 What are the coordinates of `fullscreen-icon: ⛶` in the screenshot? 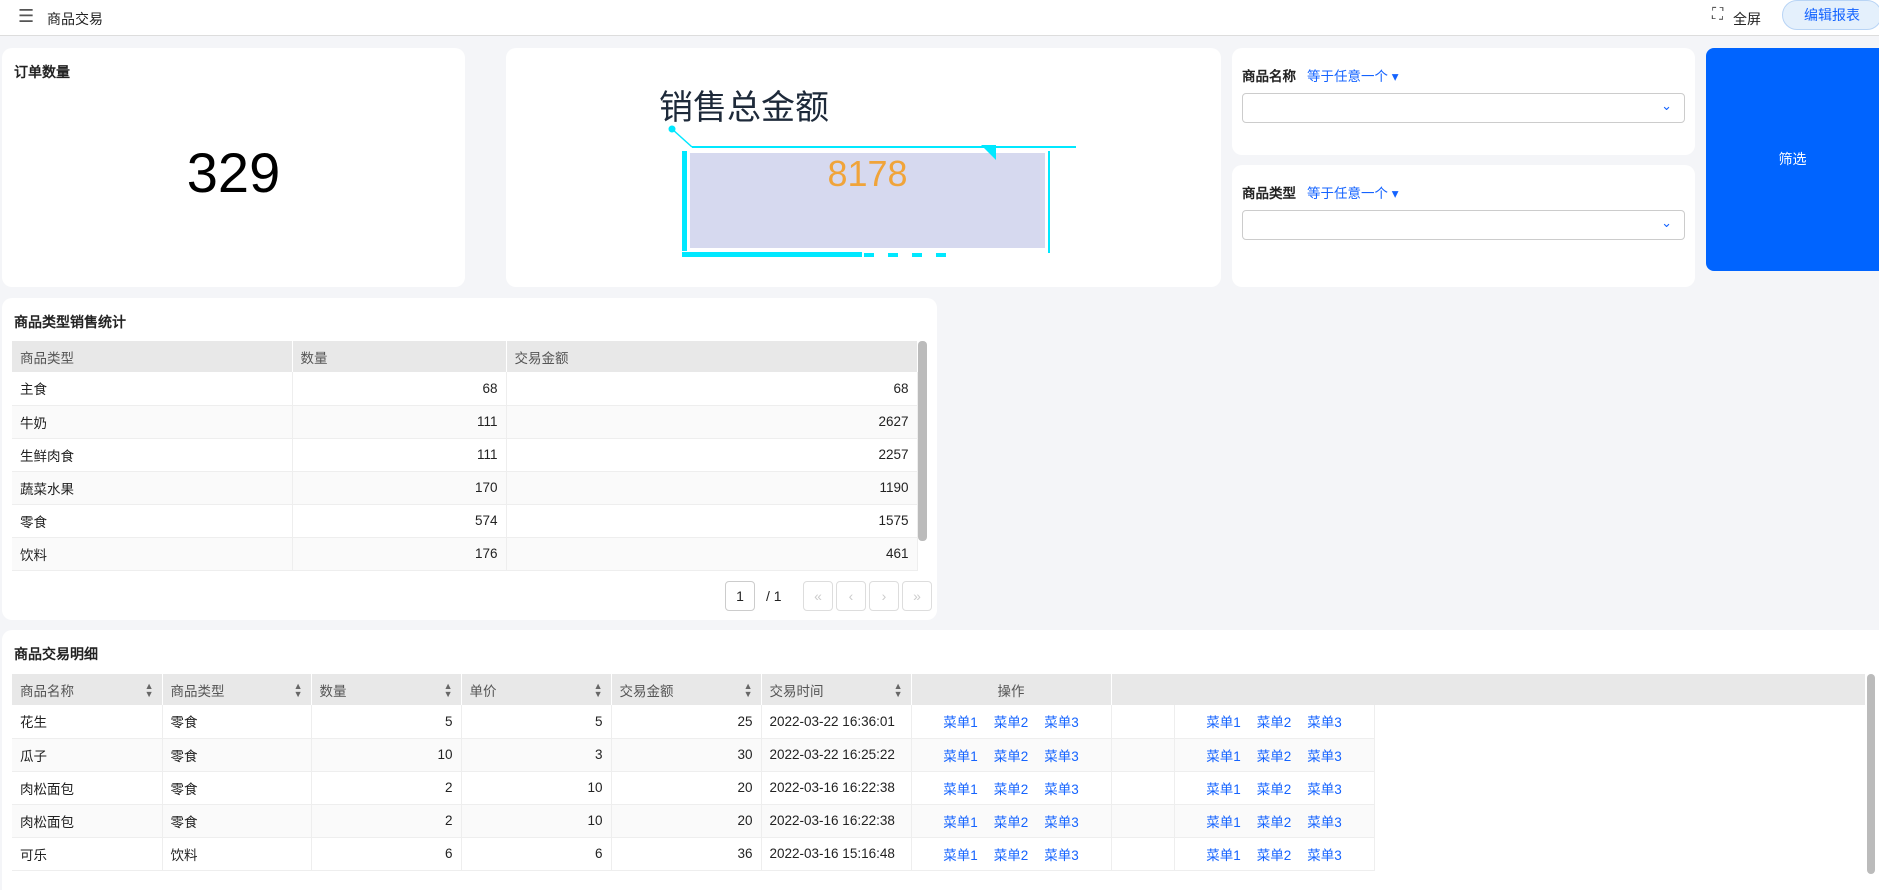 It's located at (1718, 14).